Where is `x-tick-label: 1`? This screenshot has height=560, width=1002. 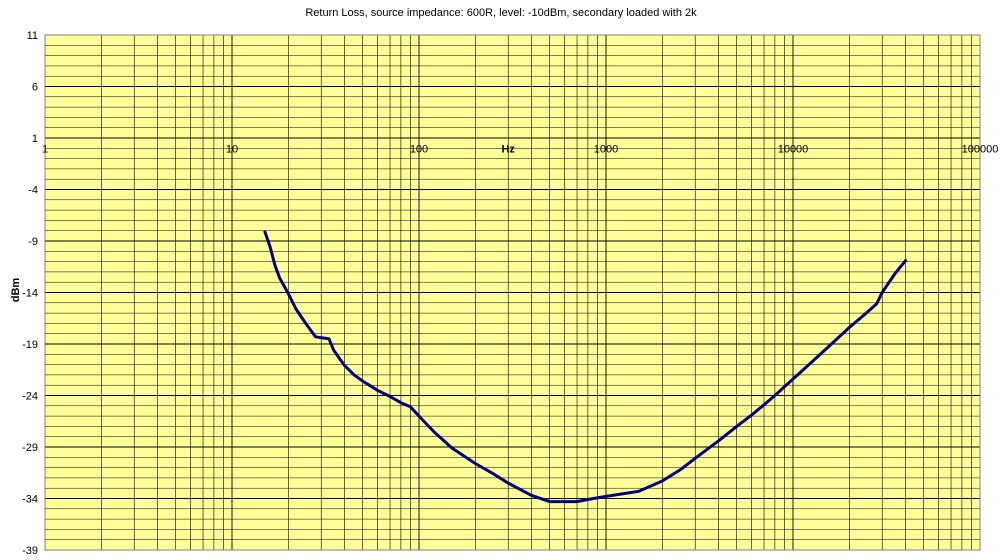 x-tick-label: 1 is located at coordinates (45, 149).